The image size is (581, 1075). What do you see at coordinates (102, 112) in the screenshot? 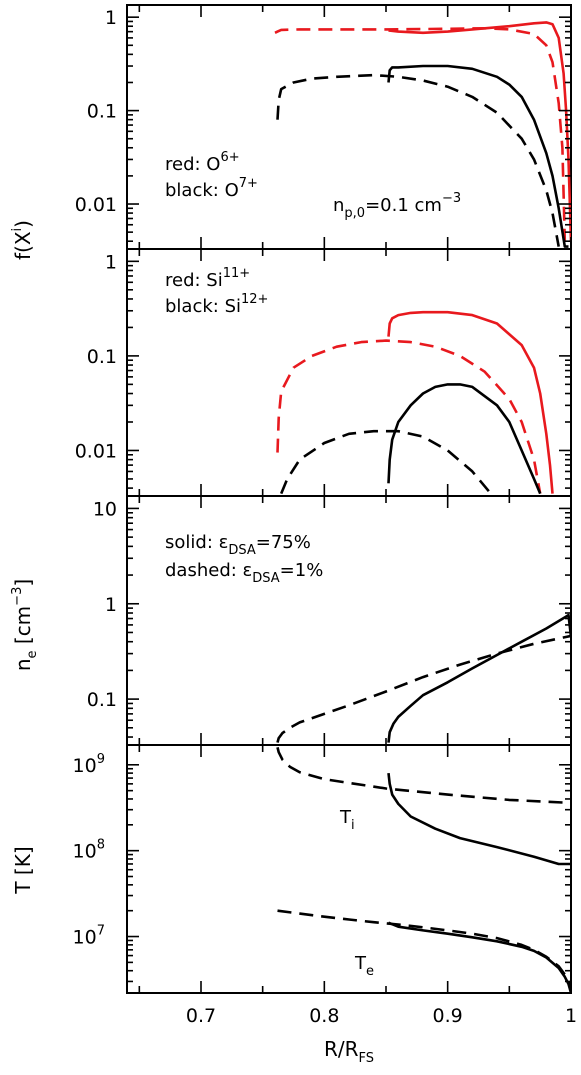
I see `ytick-label-oxygen-1: 0.1` at bounding box center [102, 112].